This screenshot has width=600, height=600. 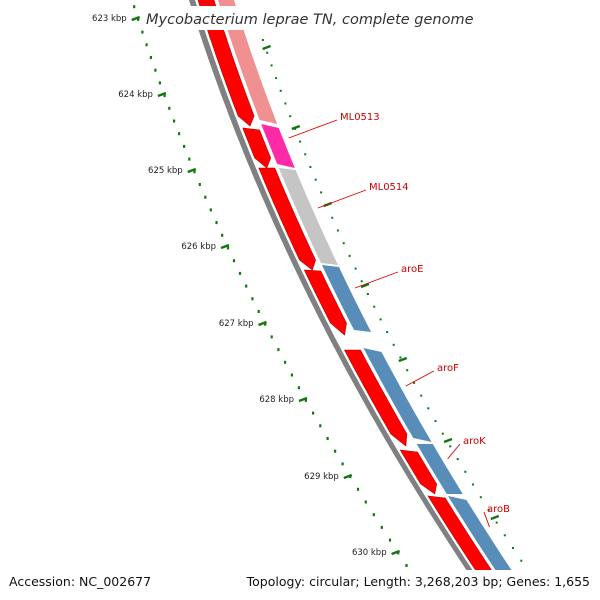 What do you see at coordinates (498, 509) in the screenshot?
I see `gene-label-arob: aroB` at bounding box center [498, 509].